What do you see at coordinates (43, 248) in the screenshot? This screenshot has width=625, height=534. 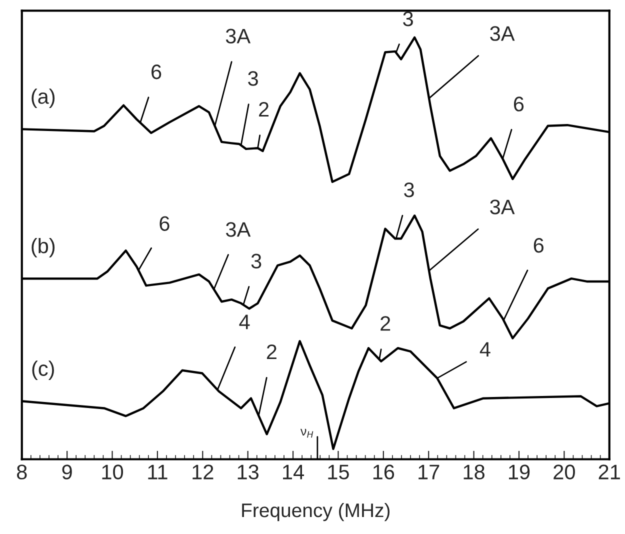 I see `series-label: (b)` at bounding box center [43, 248].